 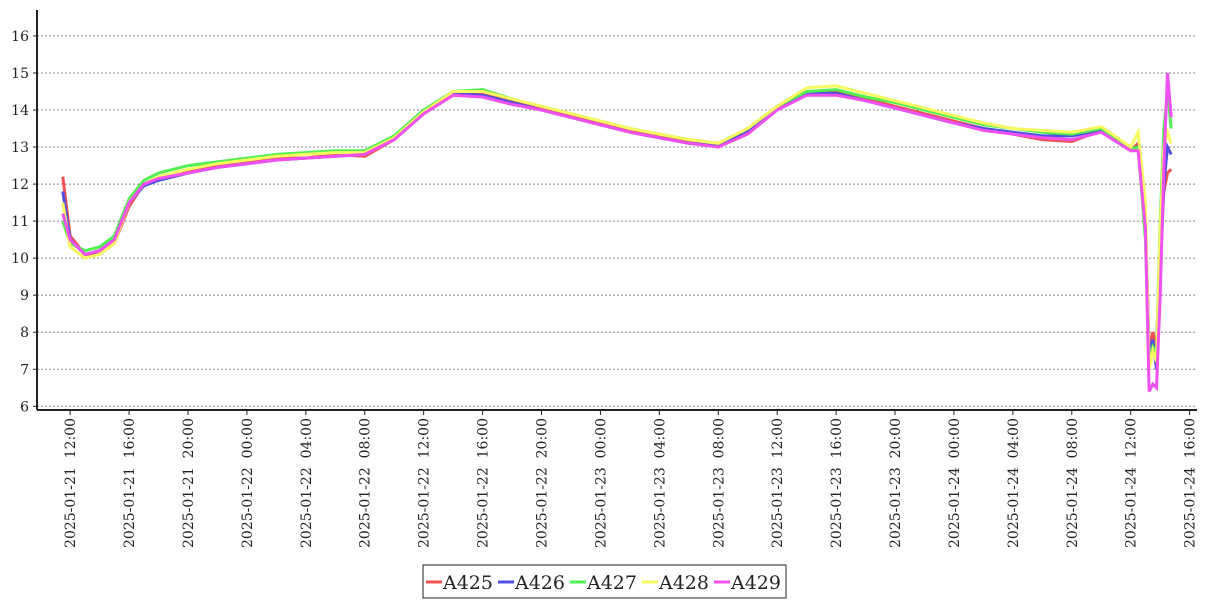 What do you see at coordinates (1073, 483) in the screenshot?
I see `x-tick-label: 2025-01-24 08:00` at bounding box center [1073, 483].